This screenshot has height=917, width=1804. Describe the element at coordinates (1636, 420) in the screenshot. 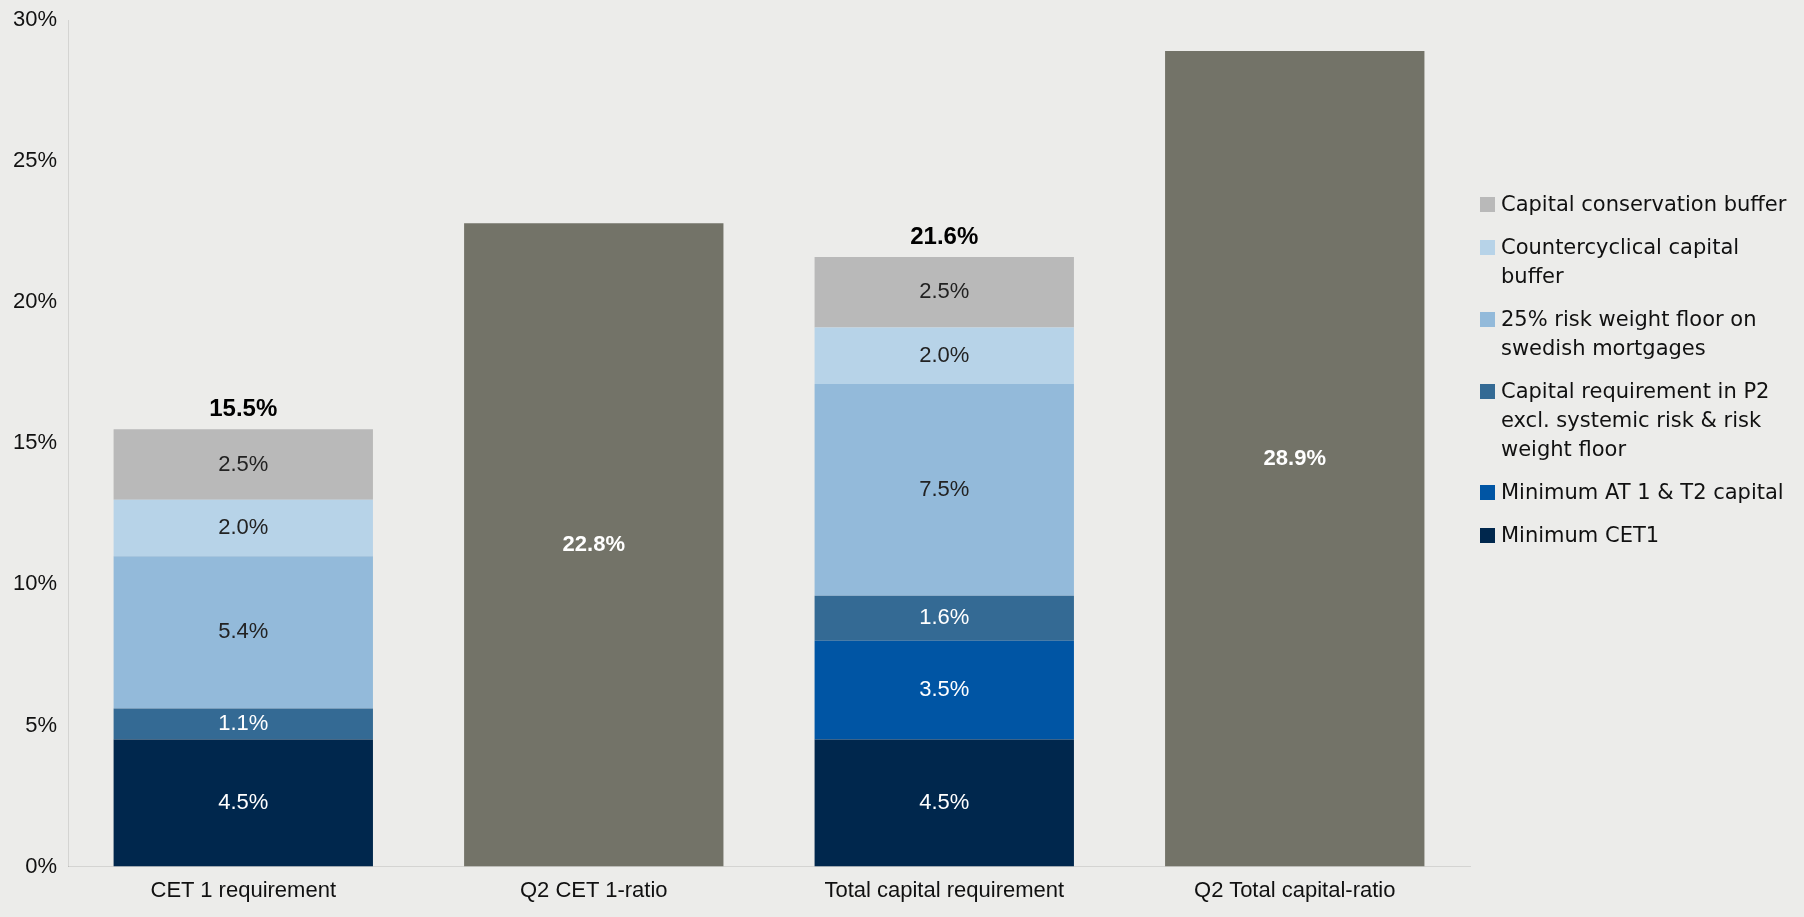

I see `legend-label: Capital requirement in P2 excl. systemic risk & risk weight floor` at that location.